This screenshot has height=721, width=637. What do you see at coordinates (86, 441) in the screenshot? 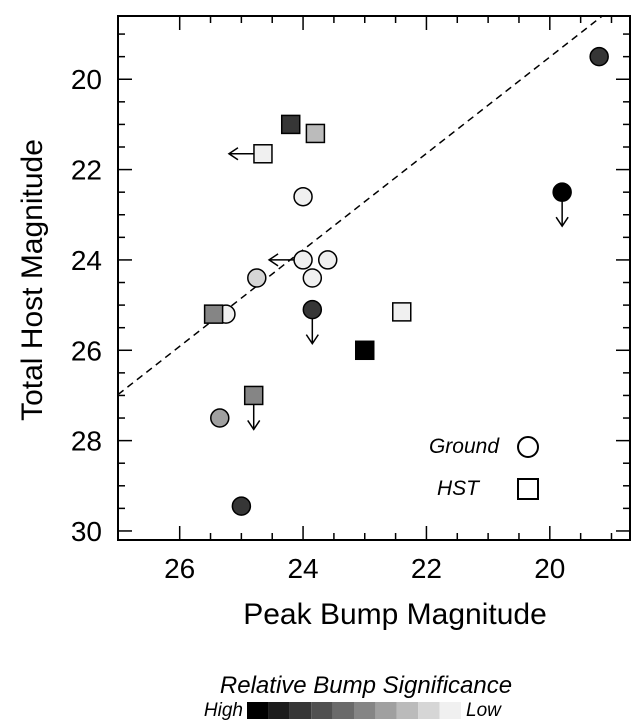
I see `y-tick-label: 28` at bounding box center [86, 441].